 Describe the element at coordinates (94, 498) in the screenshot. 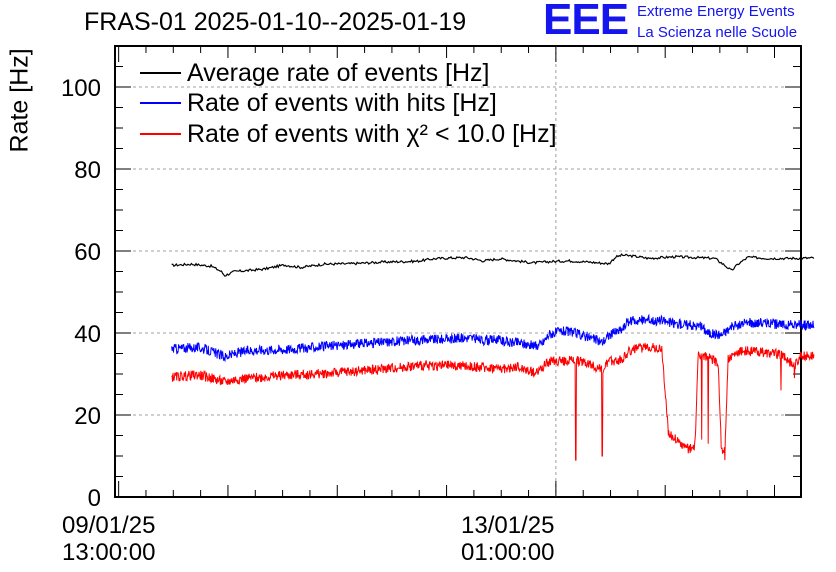

I see `y-tick-label: 0` at that location.